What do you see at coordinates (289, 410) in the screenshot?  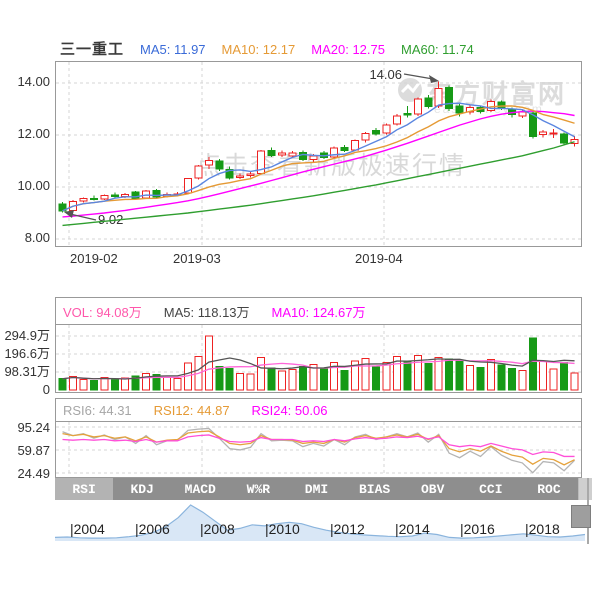 I see `rsi24-value-label: RSI24: 50.06` at bounding box center [289, 410].